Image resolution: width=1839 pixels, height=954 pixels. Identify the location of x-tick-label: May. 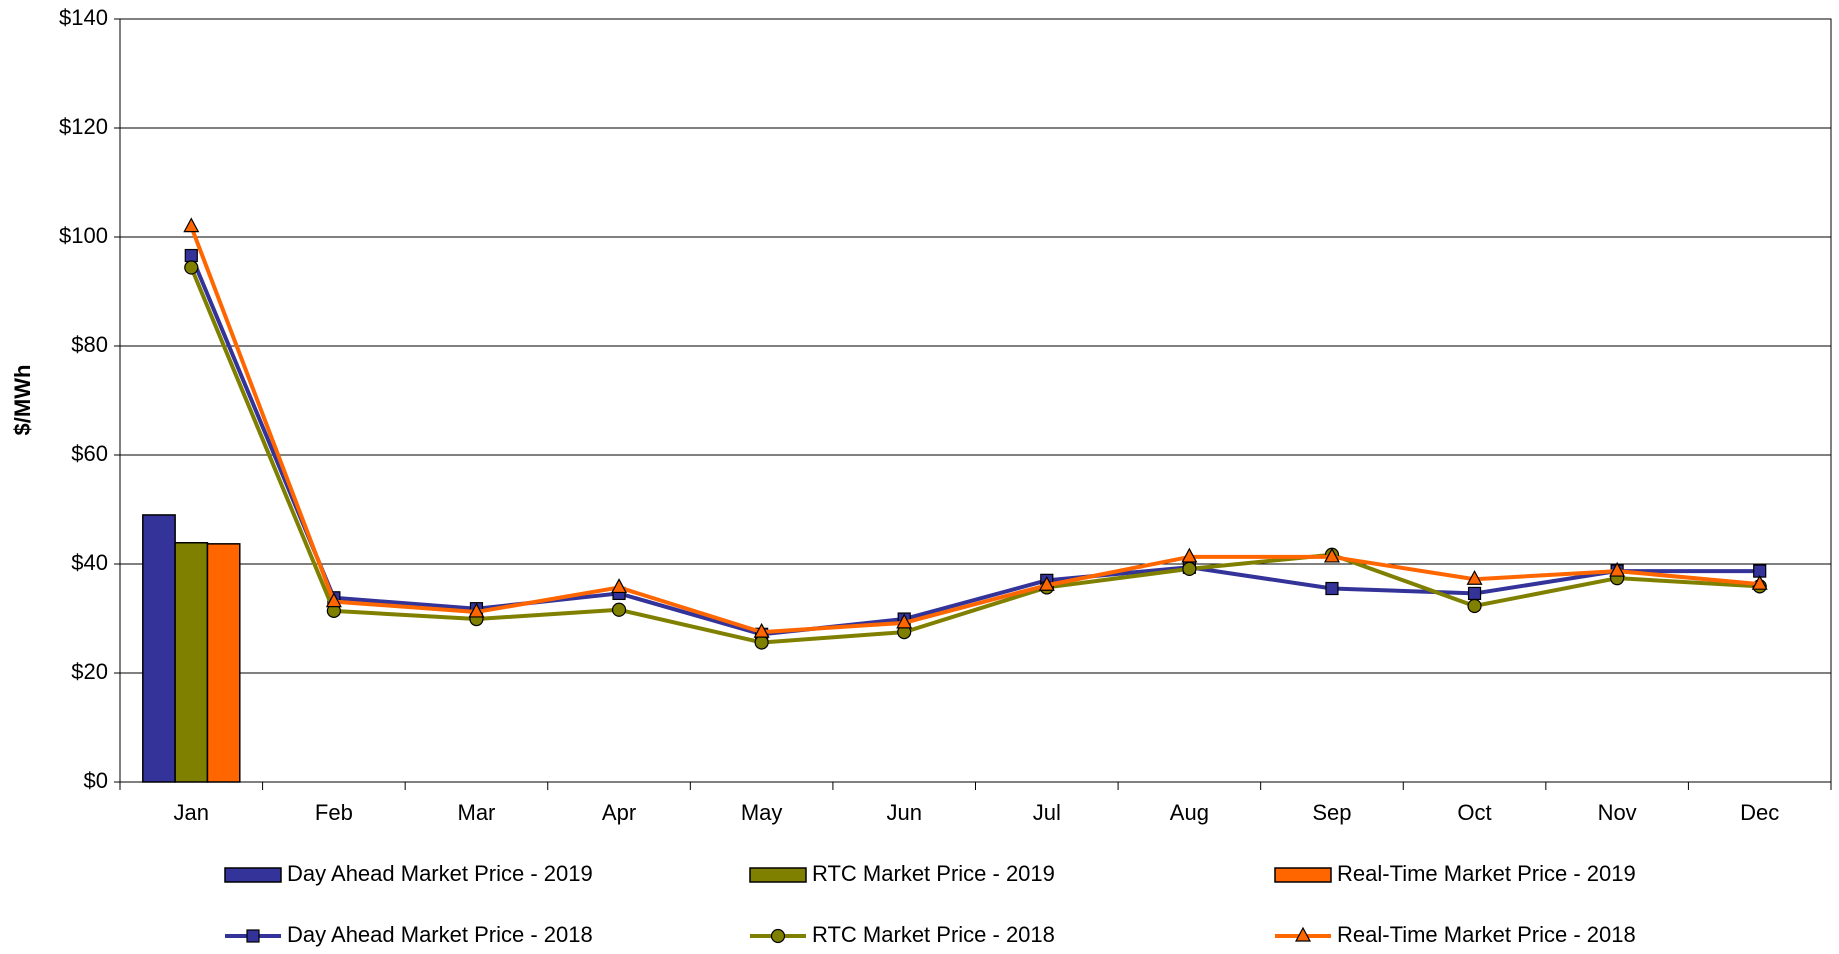
(762, 812).